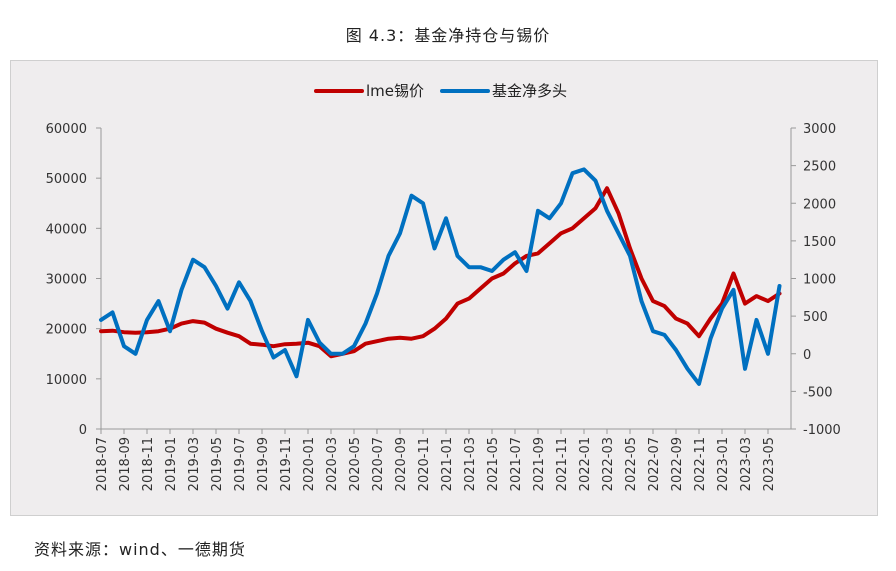  Describe the element at coordinates (654, 464) in the screenshot. I see `x-tick-label: 2022-07` at that location.